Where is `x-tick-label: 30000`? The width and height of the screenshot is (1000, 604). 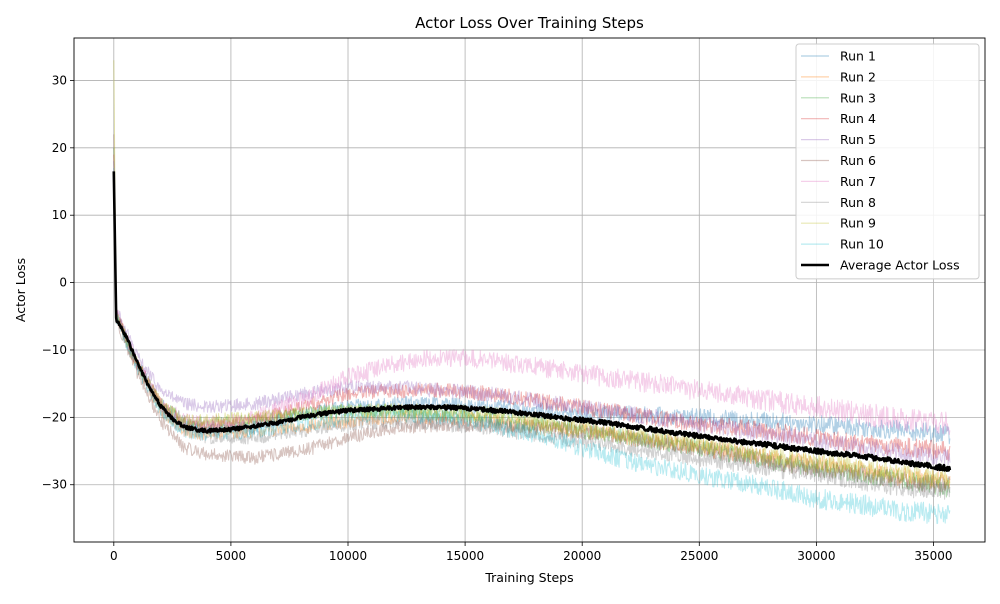 x-tick-label: 30000 is located at coordinates (816, 556).